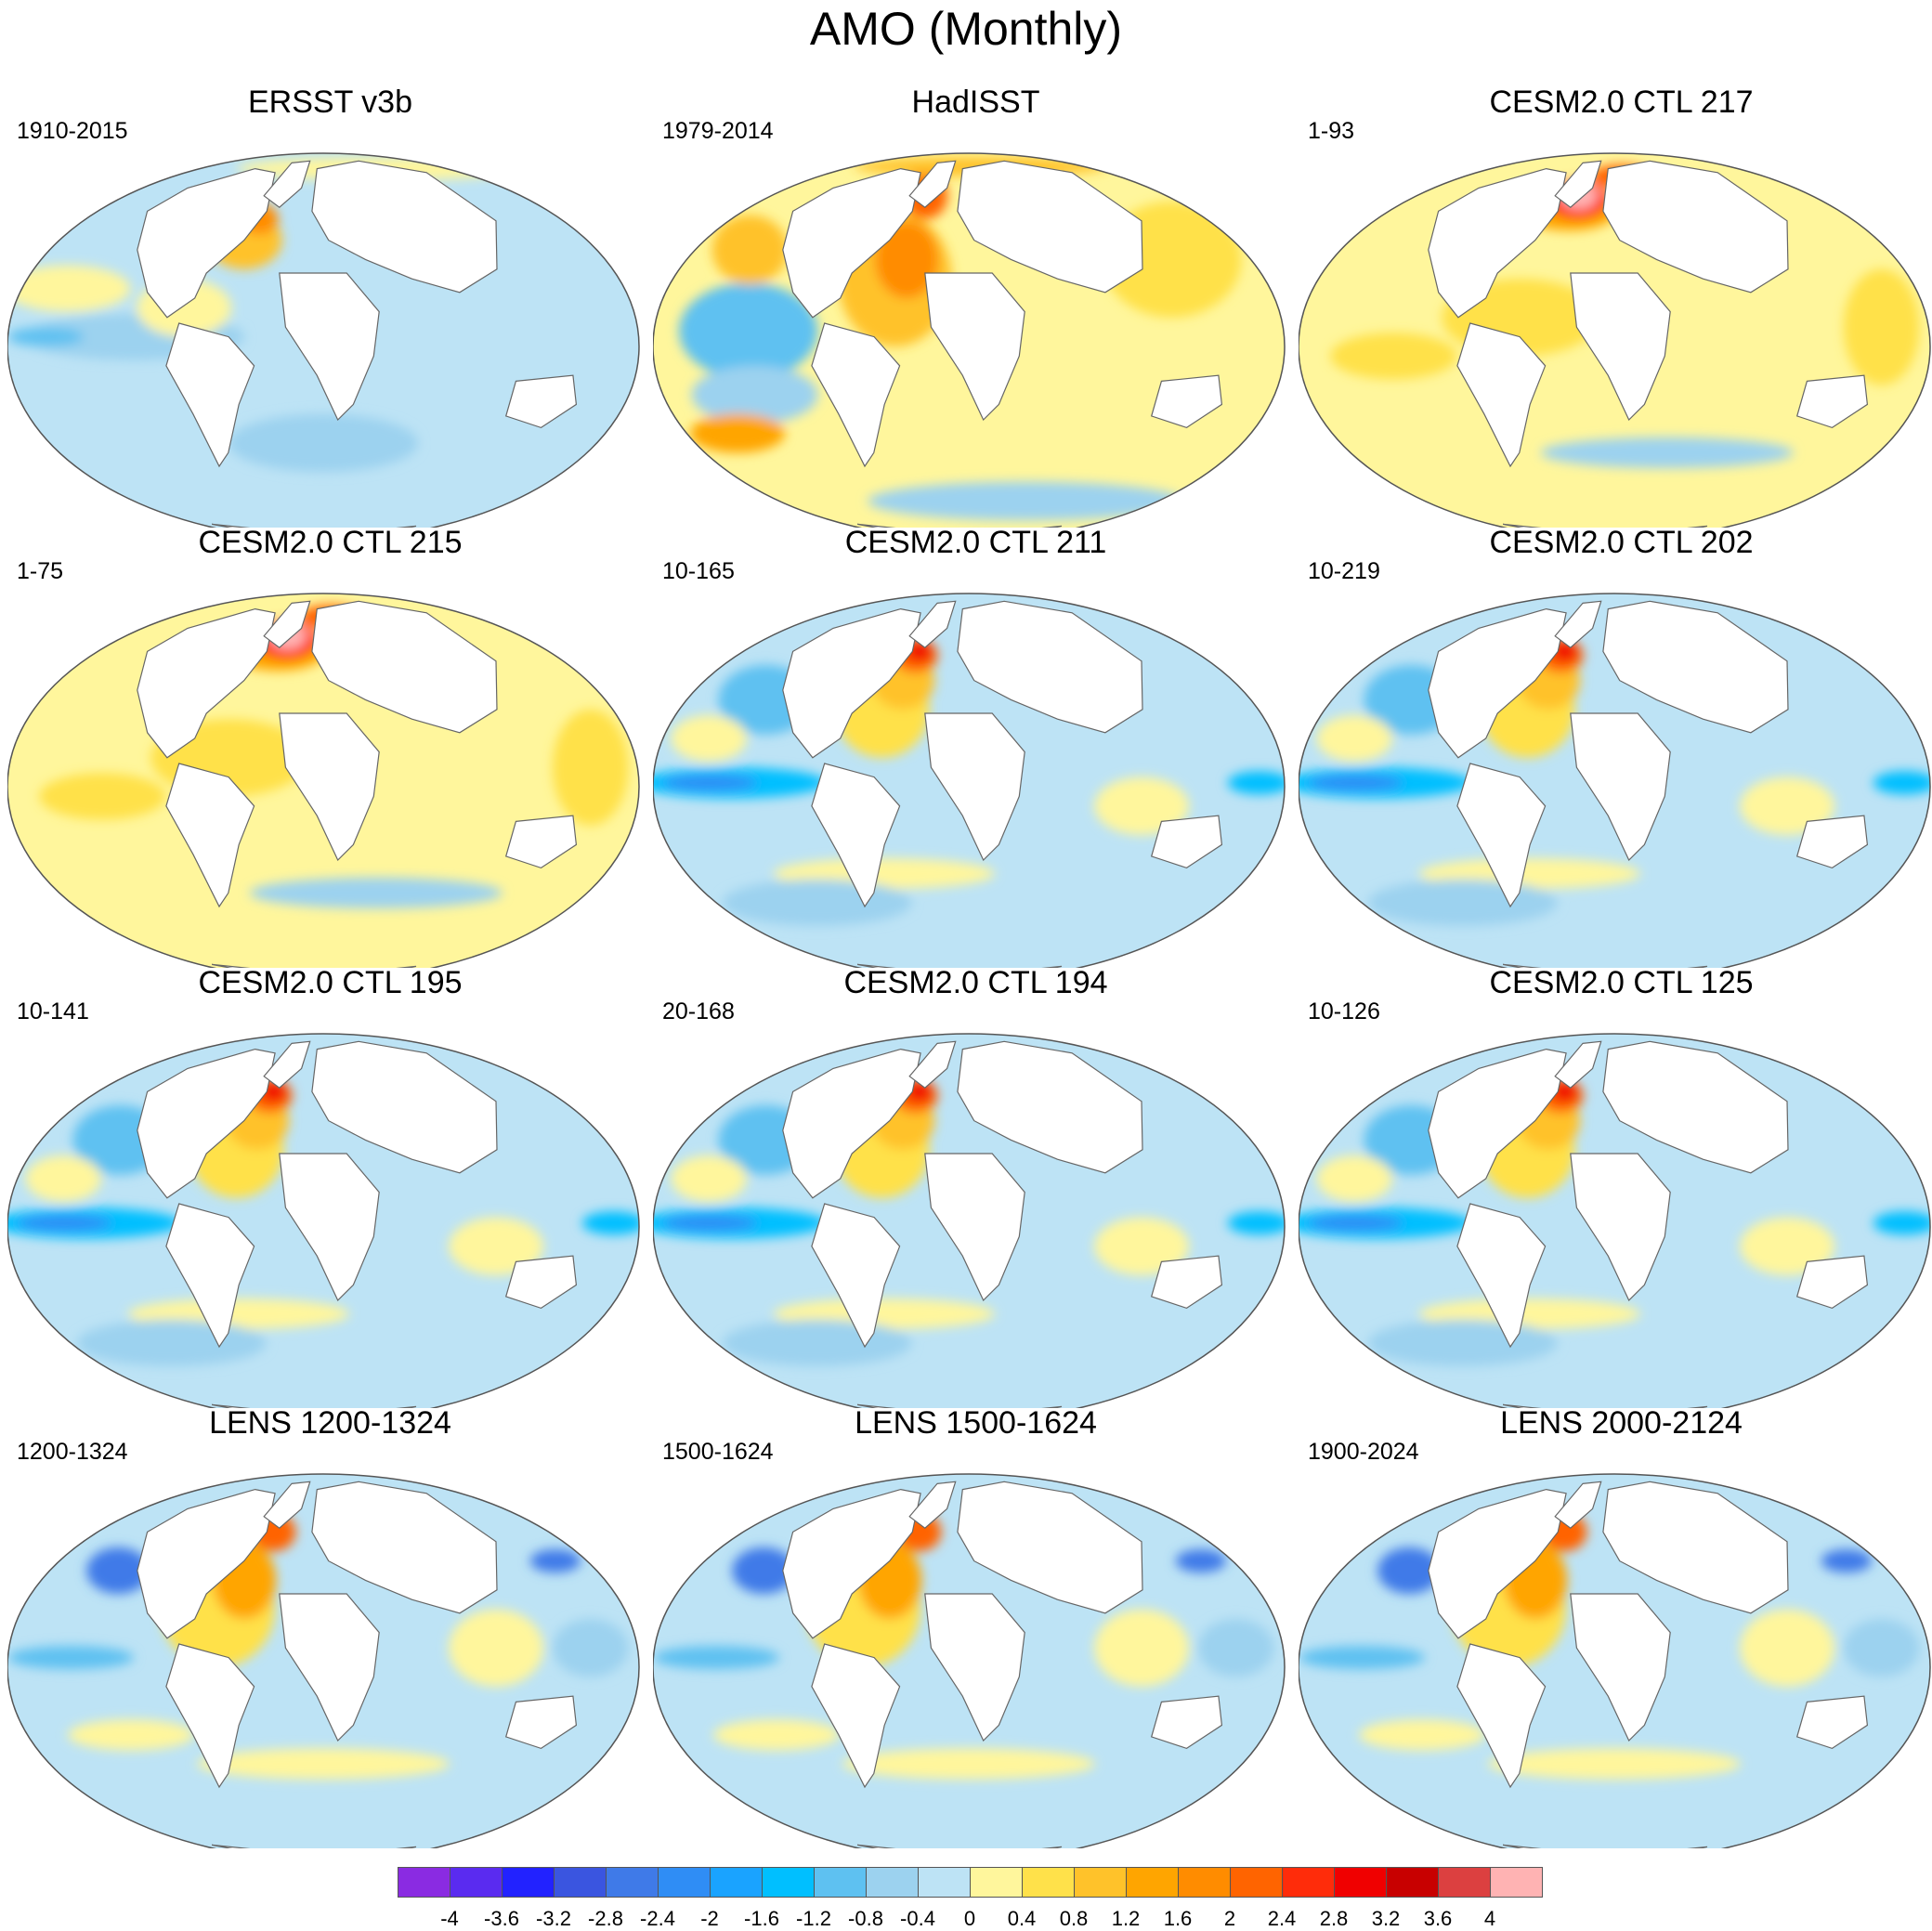 Image resolution: width=1932 pixels, height=1931 pixels. I want to click on colorbar-tick-label: -1.2, so click(813, 1918).